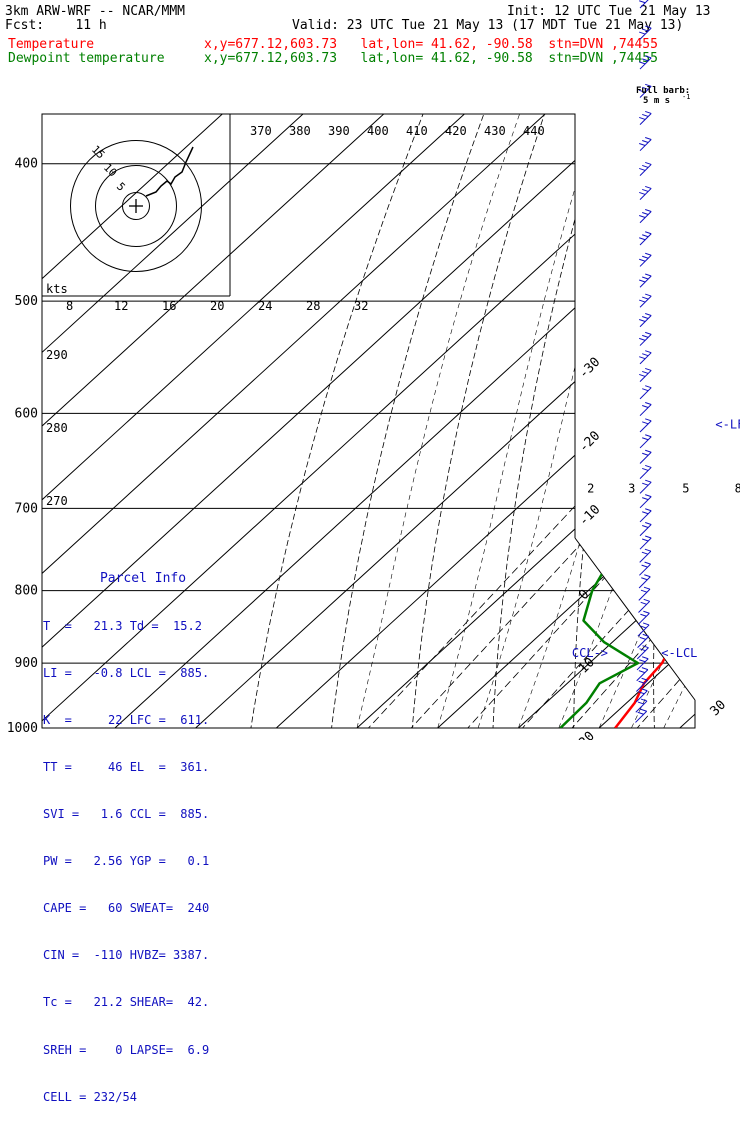 This screenshot has width=740, height=1121. I want to click on hodograph-axis-label: 20, so click(217, 306).